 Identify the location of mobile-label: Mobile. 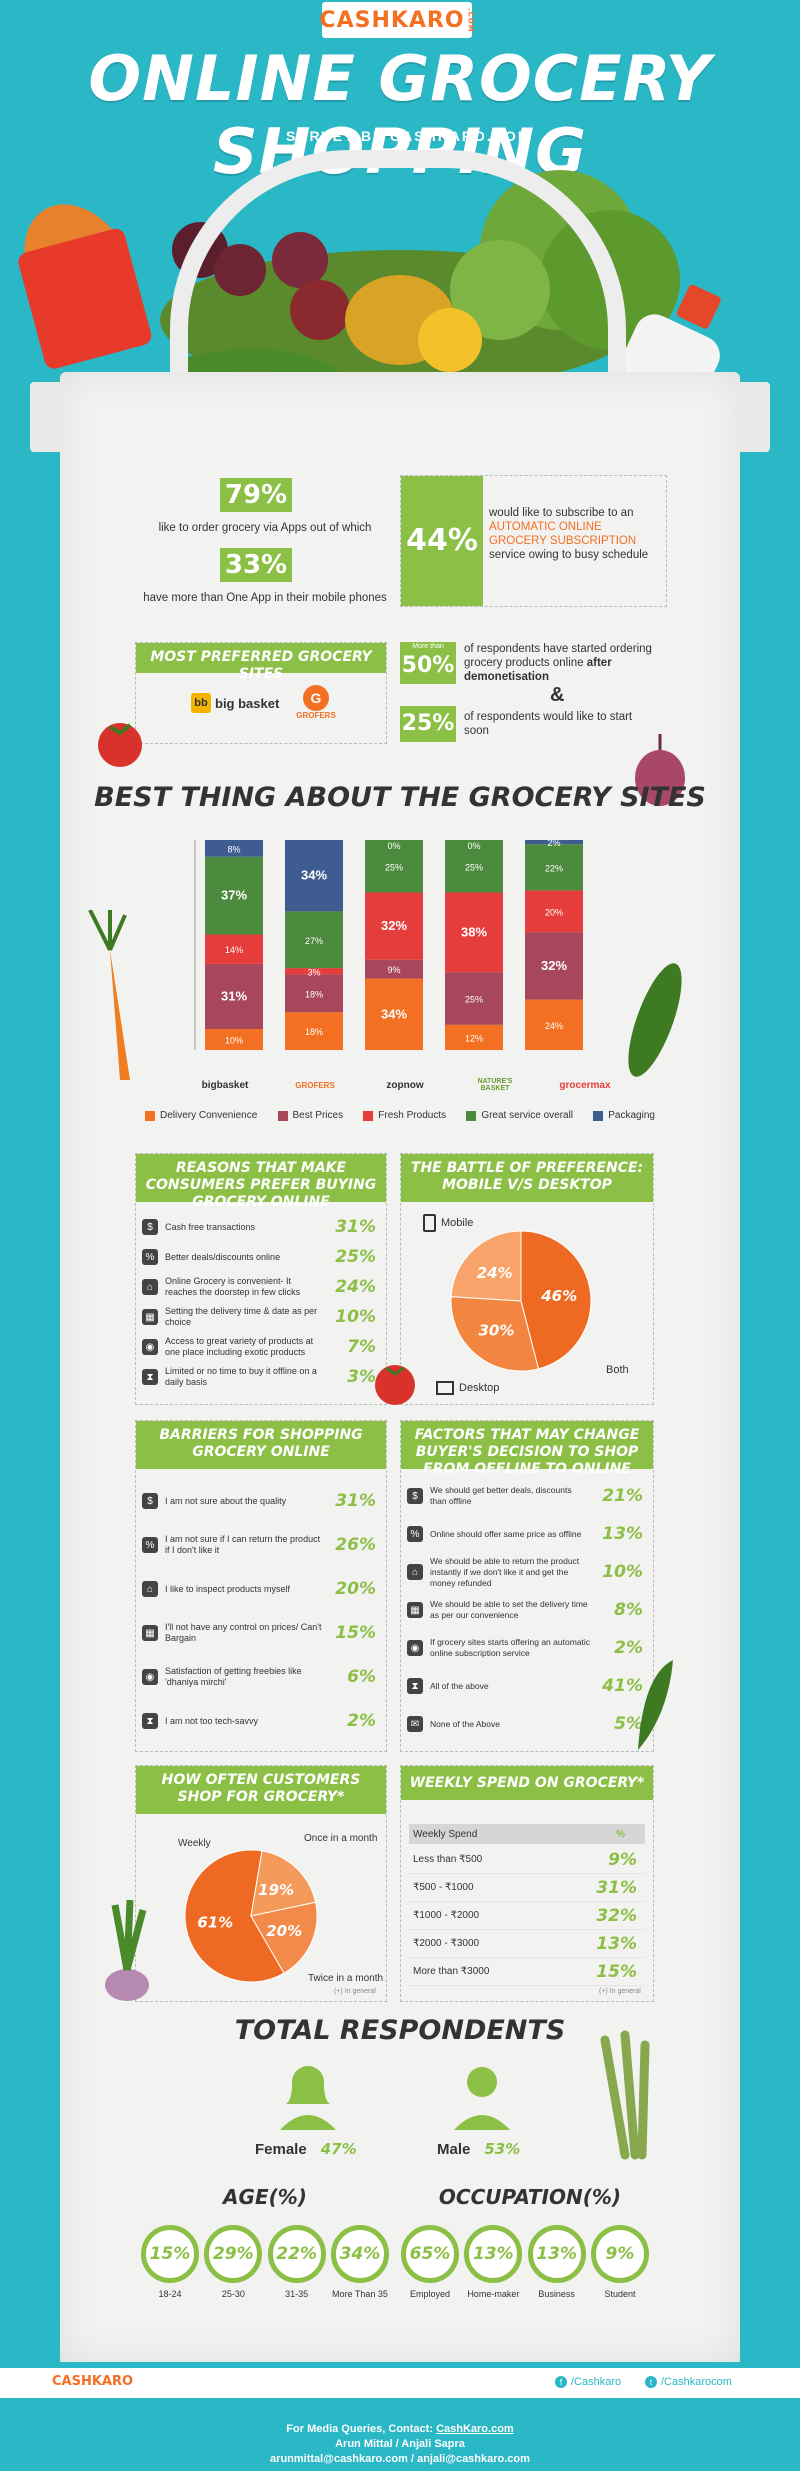
(457, 1223).